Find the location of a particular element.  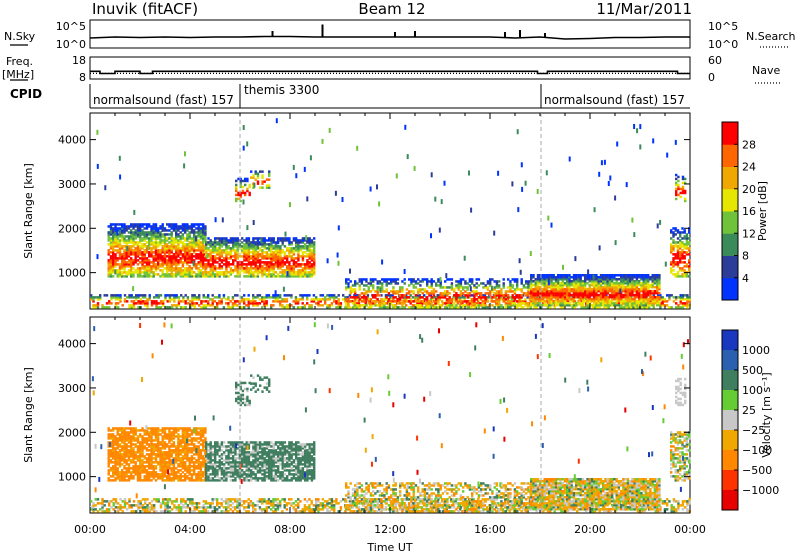

colorbar-swatch is located at coordinates (730, 133).